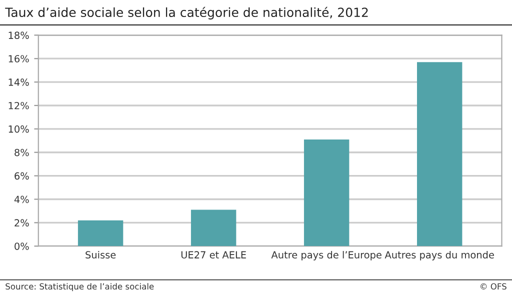 The height and width of the screenshot is (293, 512). I want to click on y-tick-label: 0%, so click(21, 246).